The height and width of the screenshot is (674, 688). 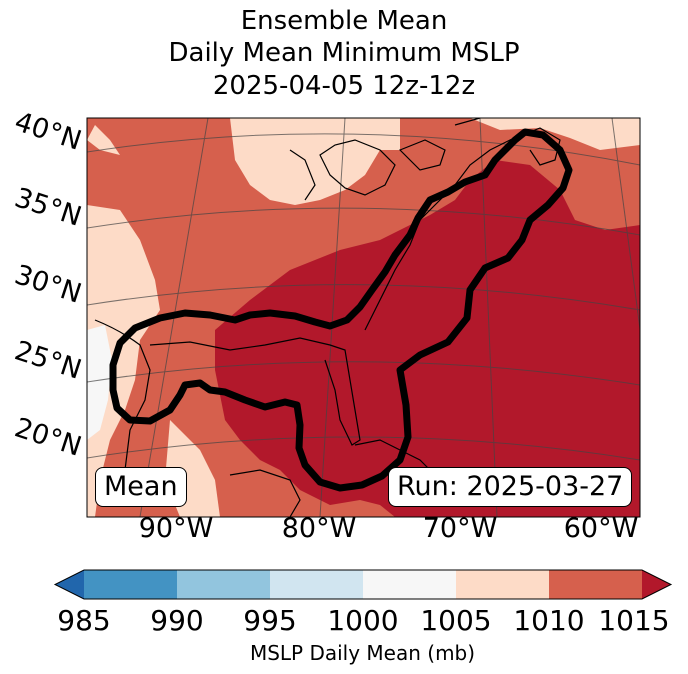 What do you see at coordinates (362, 653) in the screenshot?
I see `colorbar-label: MSLP Daily Mean (mb)` at bounding box center [362, 653].